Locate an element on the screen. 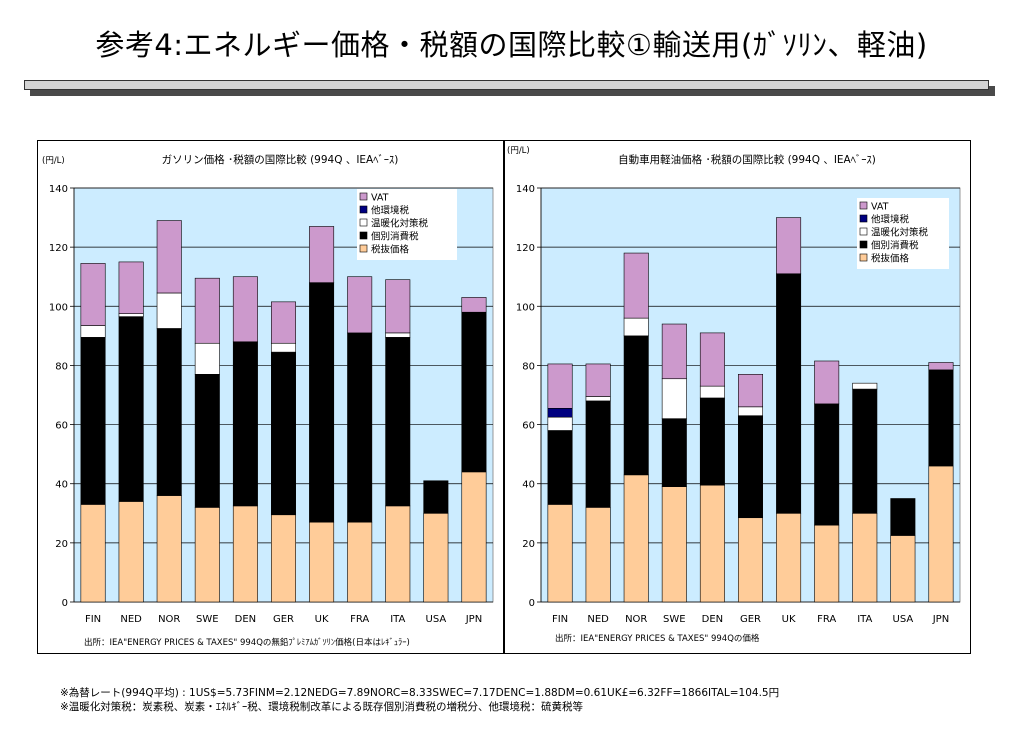 The width and height of the screenshot is (1023, 742). x-tick-label: GER is located at coordinates (283, 619).